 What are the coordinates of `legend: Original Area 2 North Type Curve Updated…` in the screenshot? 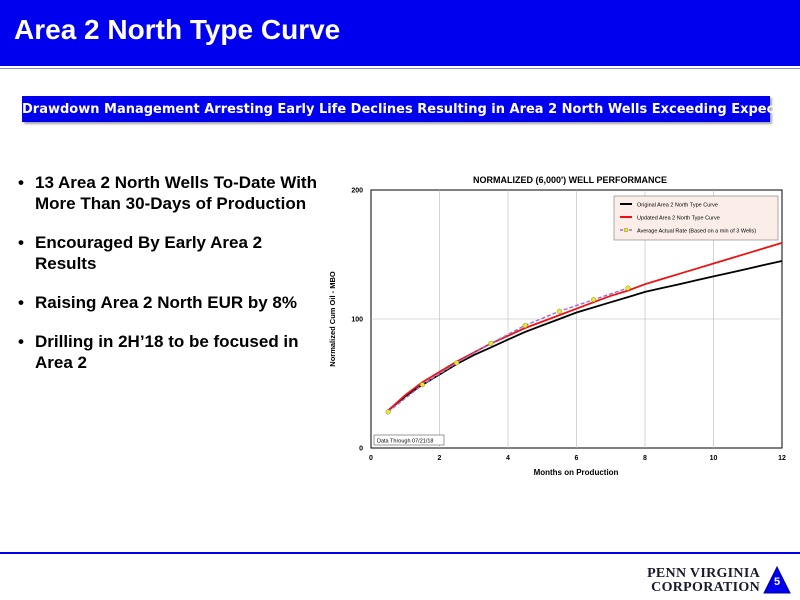 It's located at (696, 218).